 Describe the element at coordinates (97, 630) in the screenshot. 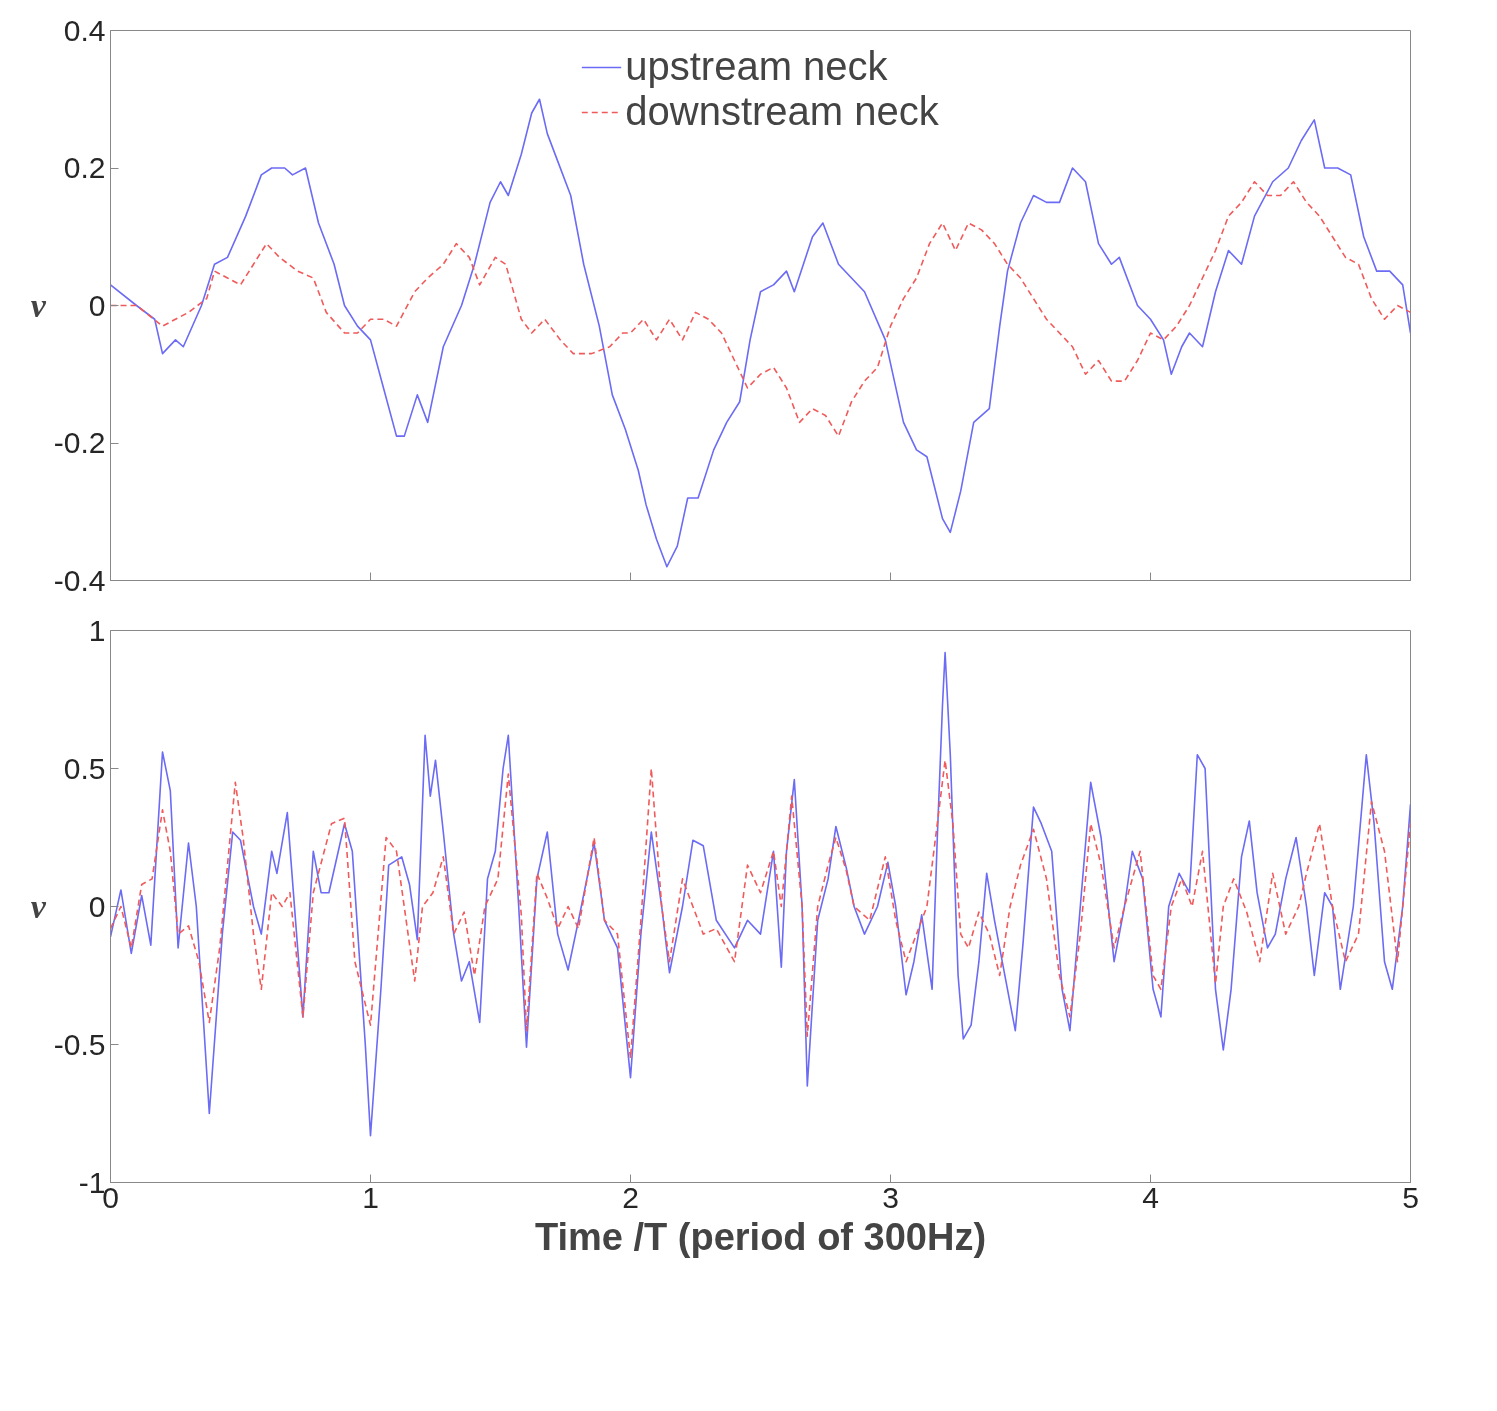

I see `y-tick-label: 1` at that location.